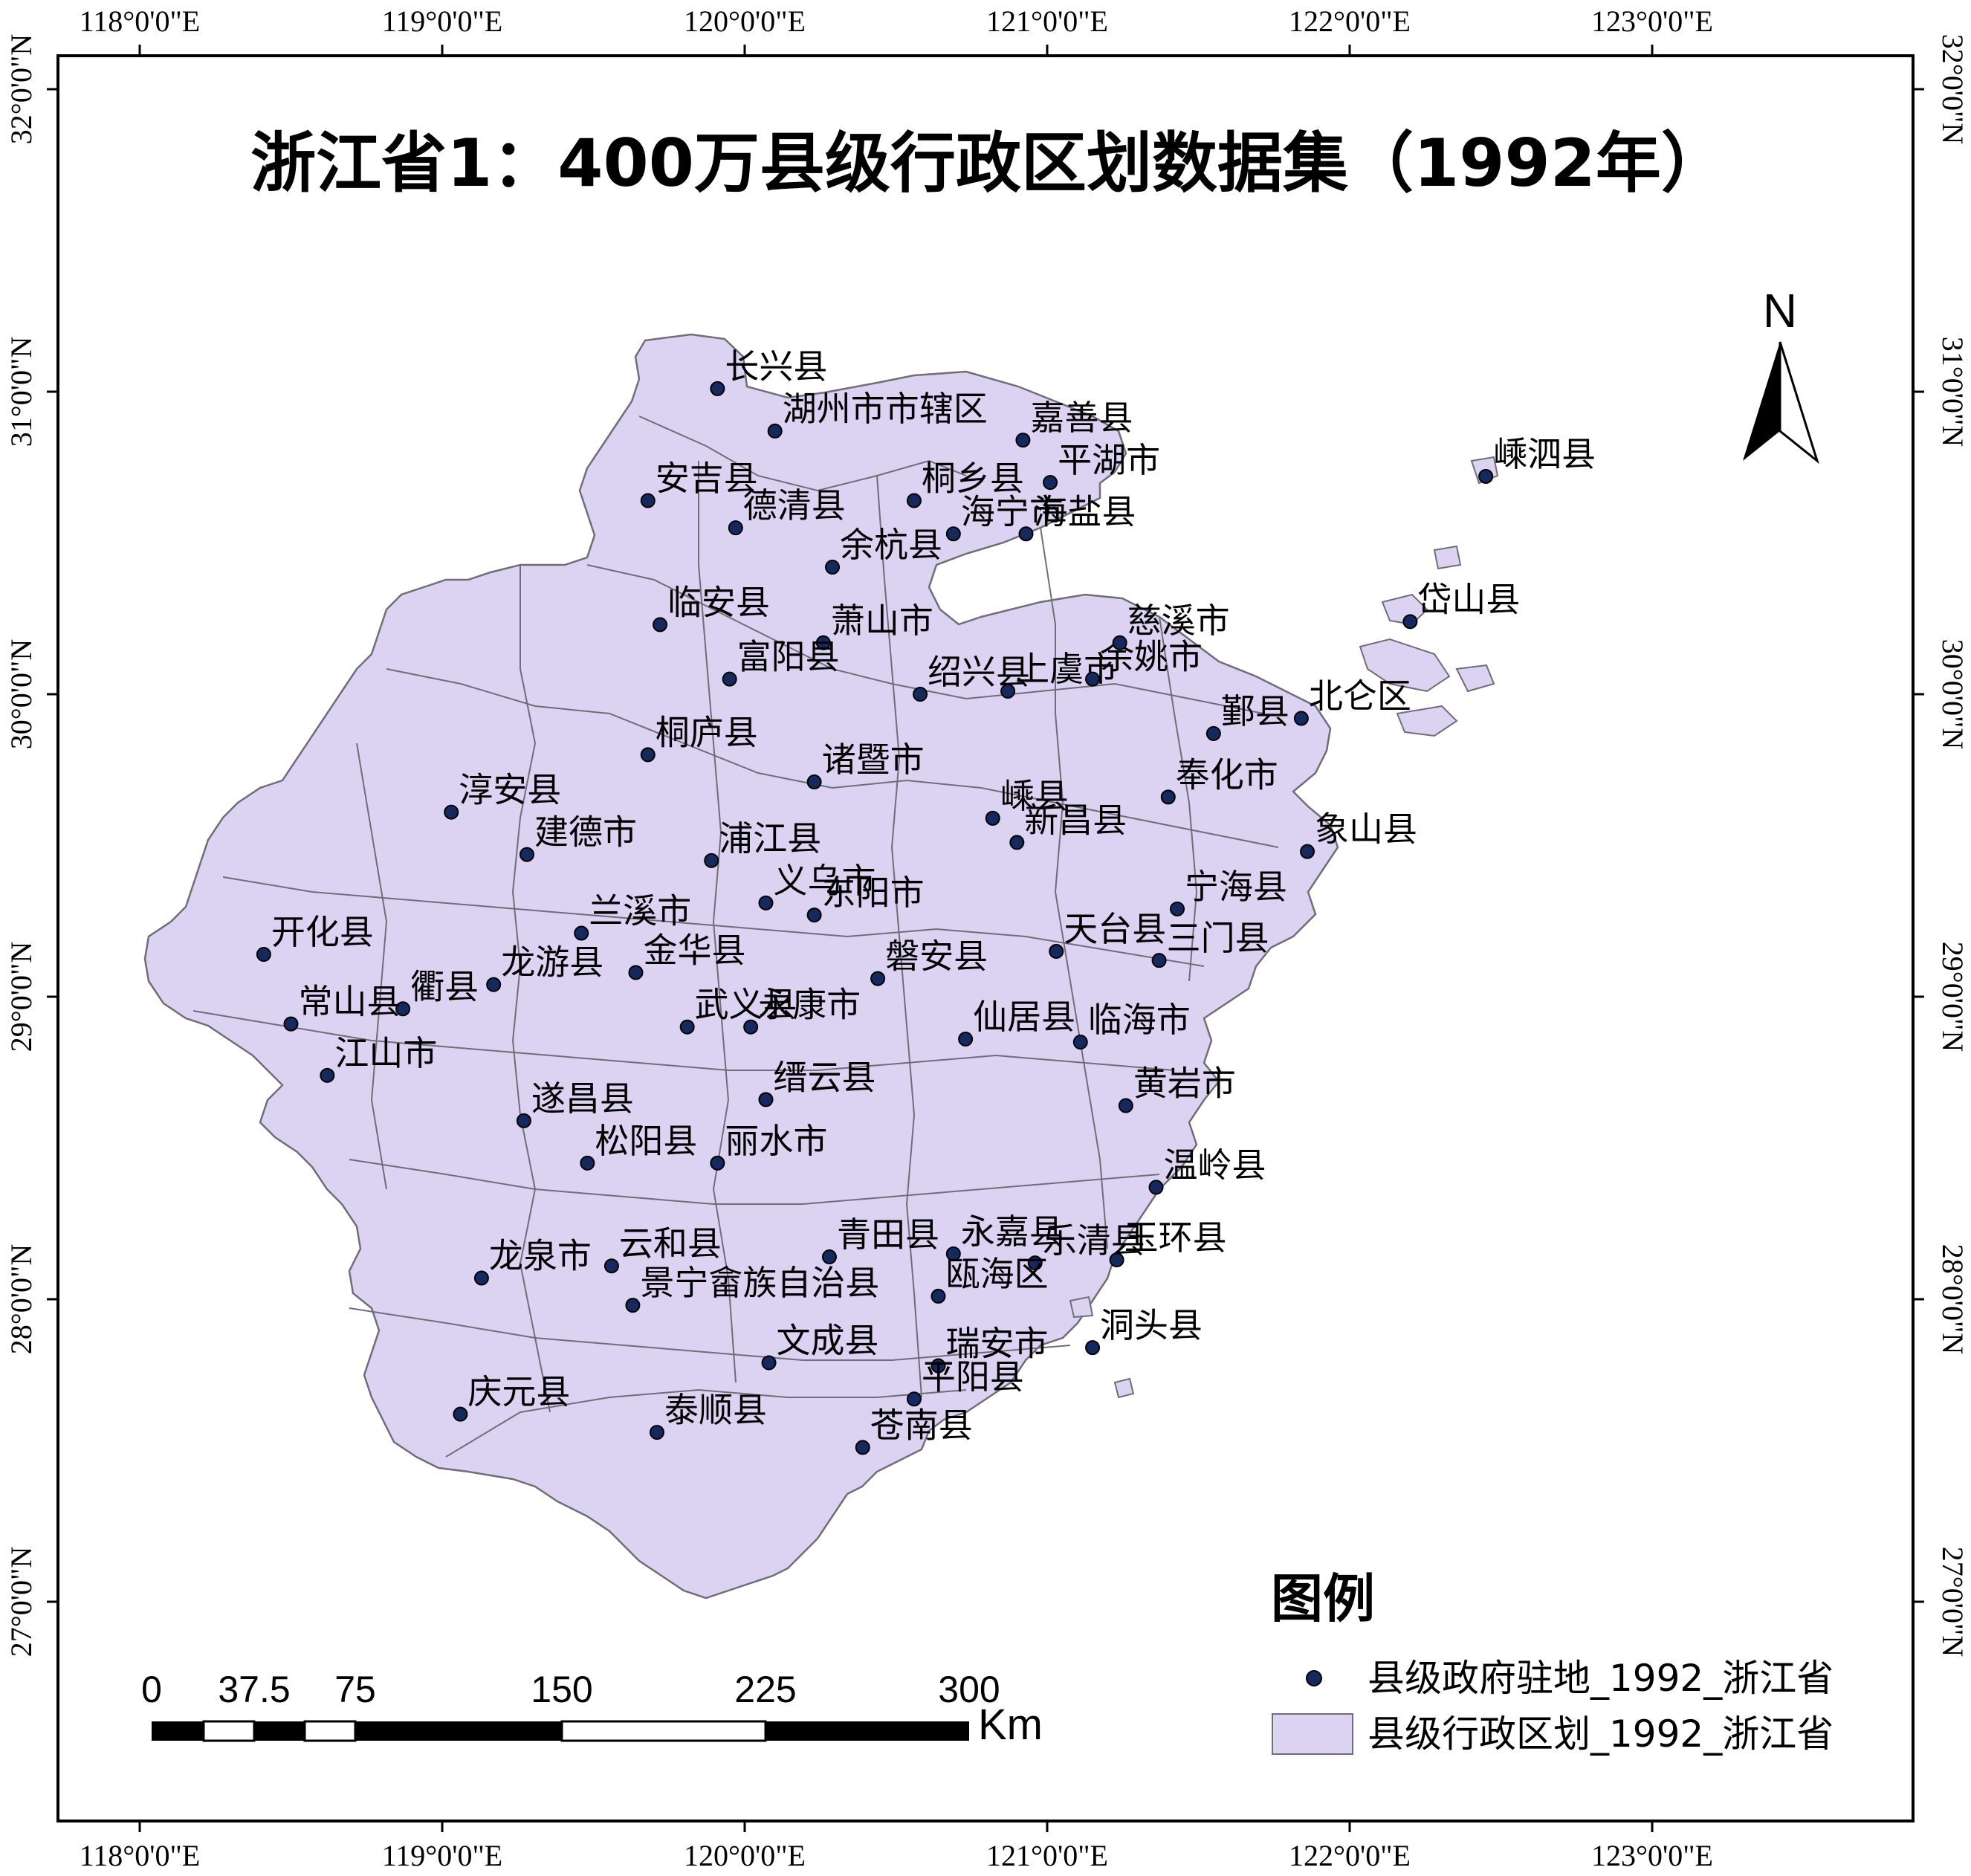  I want to click on north-arrow-right-half, so click(1799, 403).